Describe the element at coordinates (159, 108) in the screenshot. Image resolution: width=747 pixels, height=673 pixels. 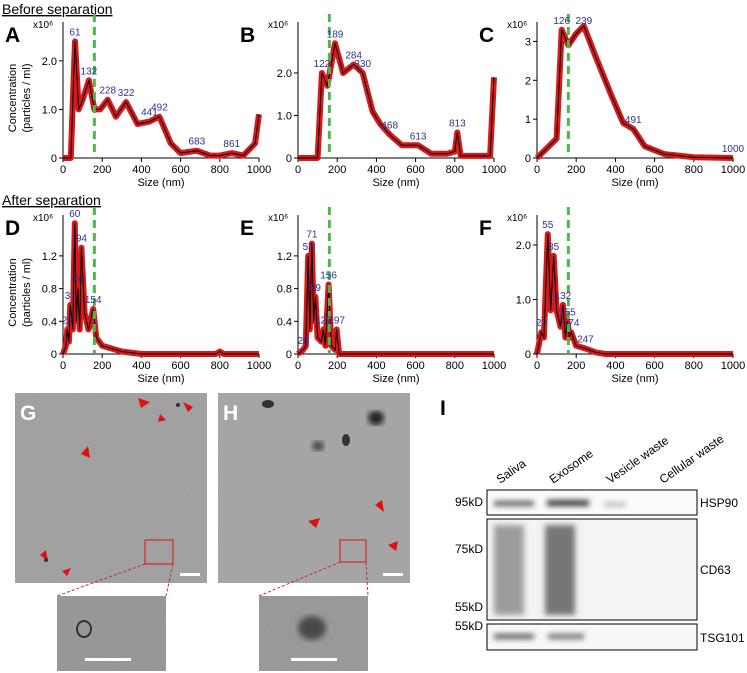
I see `peak-label: 492` at that location.